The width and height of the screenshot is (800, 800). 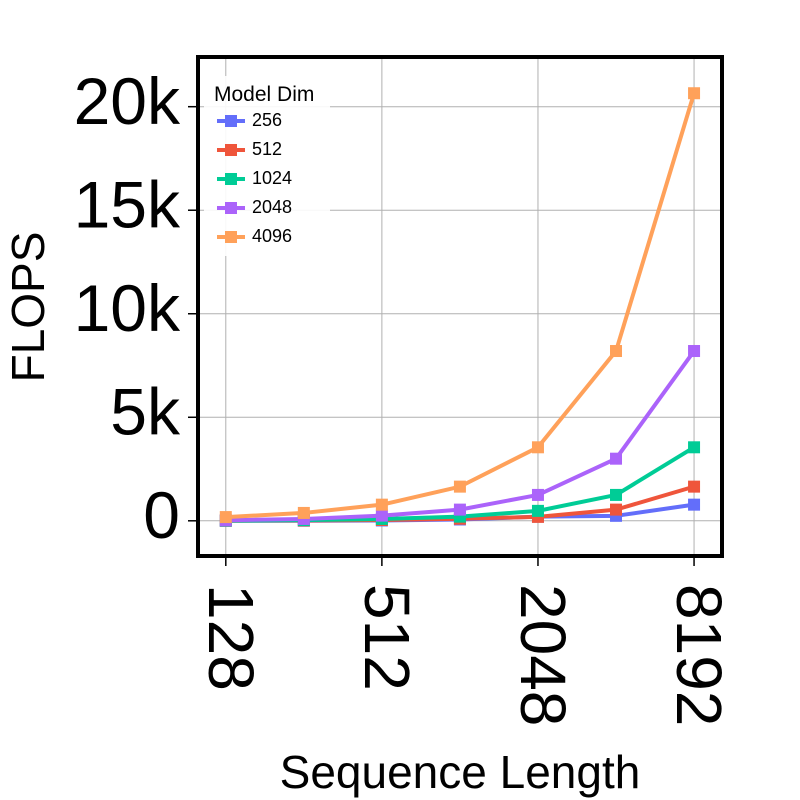 I want to click on legend-background, so click(x=267, y=166).